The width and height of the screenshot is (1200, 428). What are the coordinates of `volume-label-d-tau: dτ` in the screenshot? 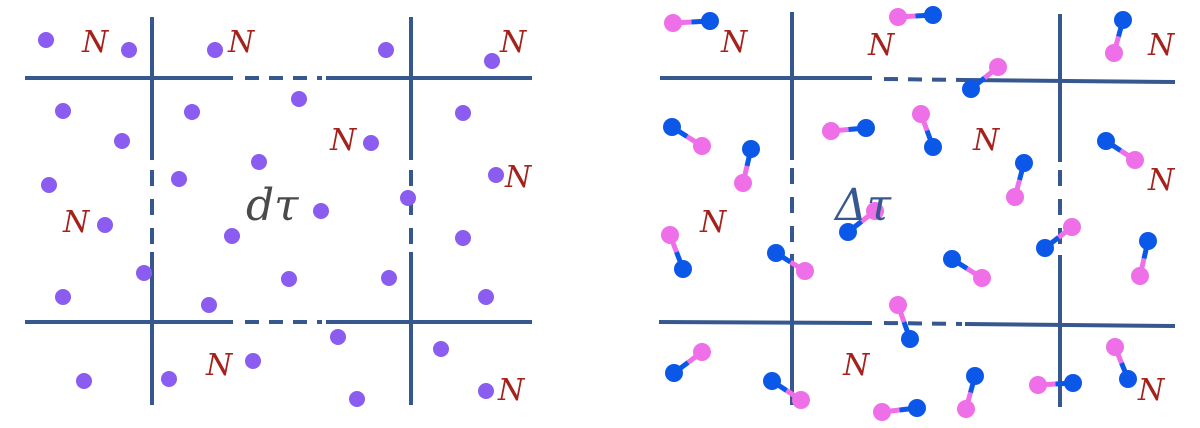 It's located at (272, 205).